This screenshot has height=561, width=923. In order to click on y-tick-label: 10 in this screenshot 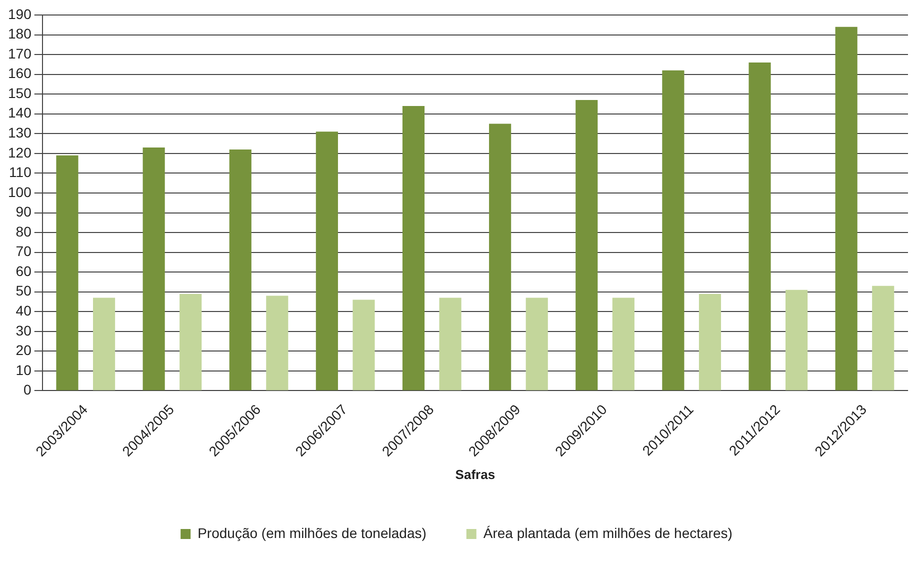, I will do `click(24, 370)`.